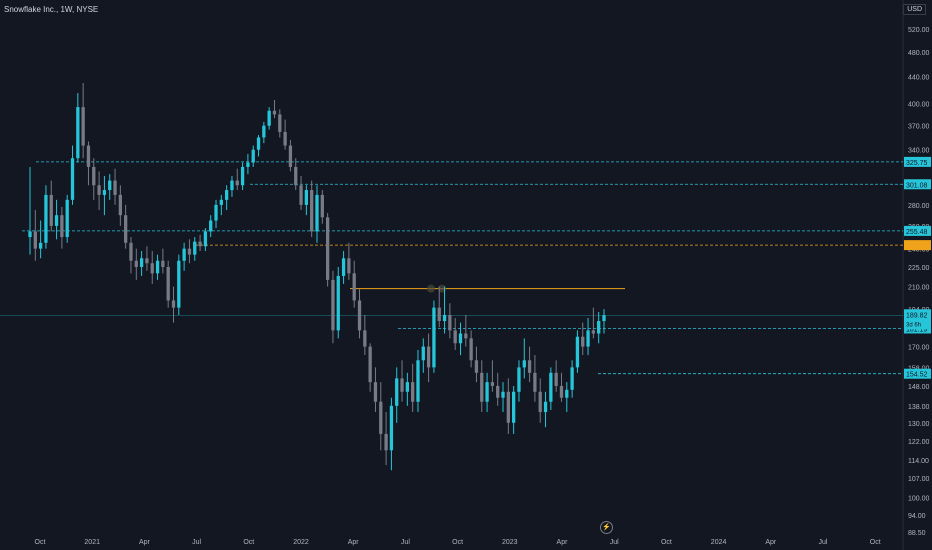 Image resolution: width=932 pixels, height=550 pixels. What do you see at coordinates (51, 9) in the screenshot?
I see `chart-title: Snowflake Inc., 1W, NYSE` at bounding box center [51, 9].